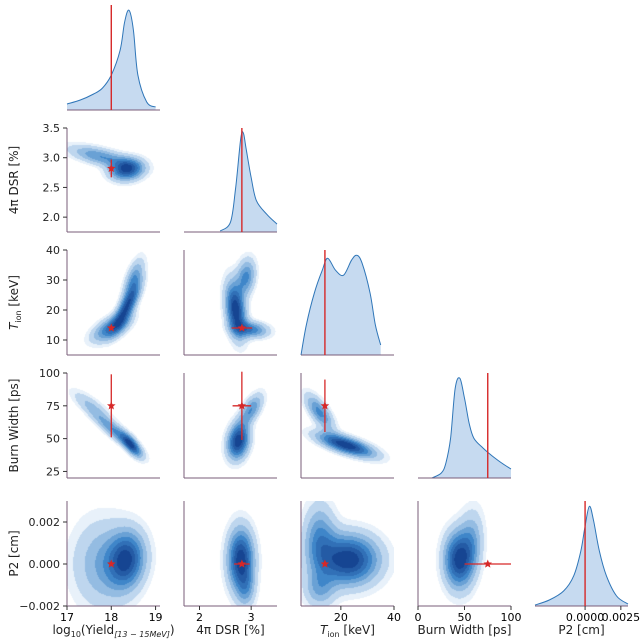 The height and width of the screenshot is (642, 640). What do you see at coordinates (52, 187) in the screenshot?
I see `y-tick-label: 2.5` at bounding box center [52, 187].